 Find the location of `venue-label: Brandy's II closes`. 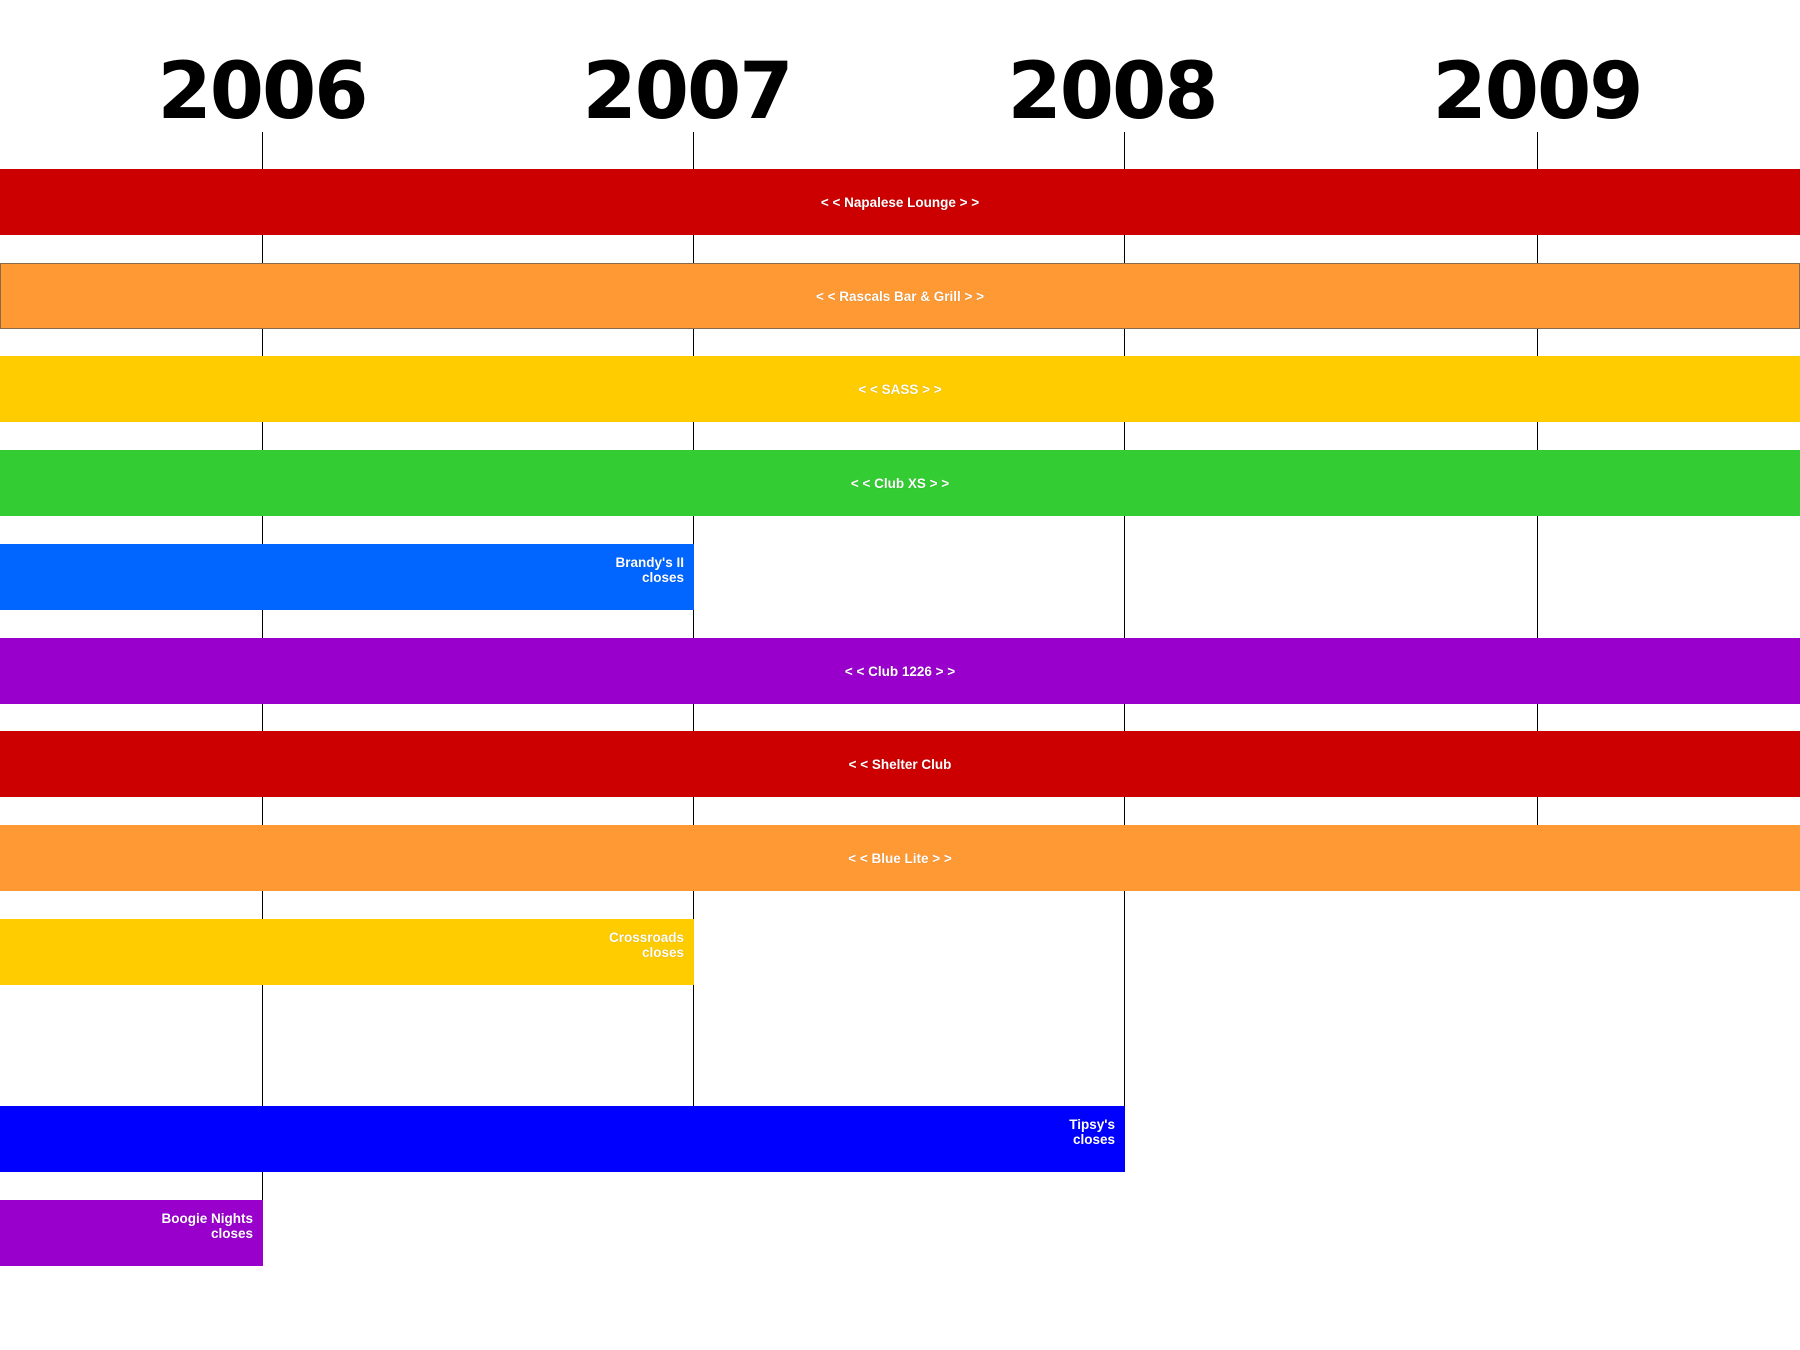

venue-label: Brandy's II closes is located at coordinates (649, 570).